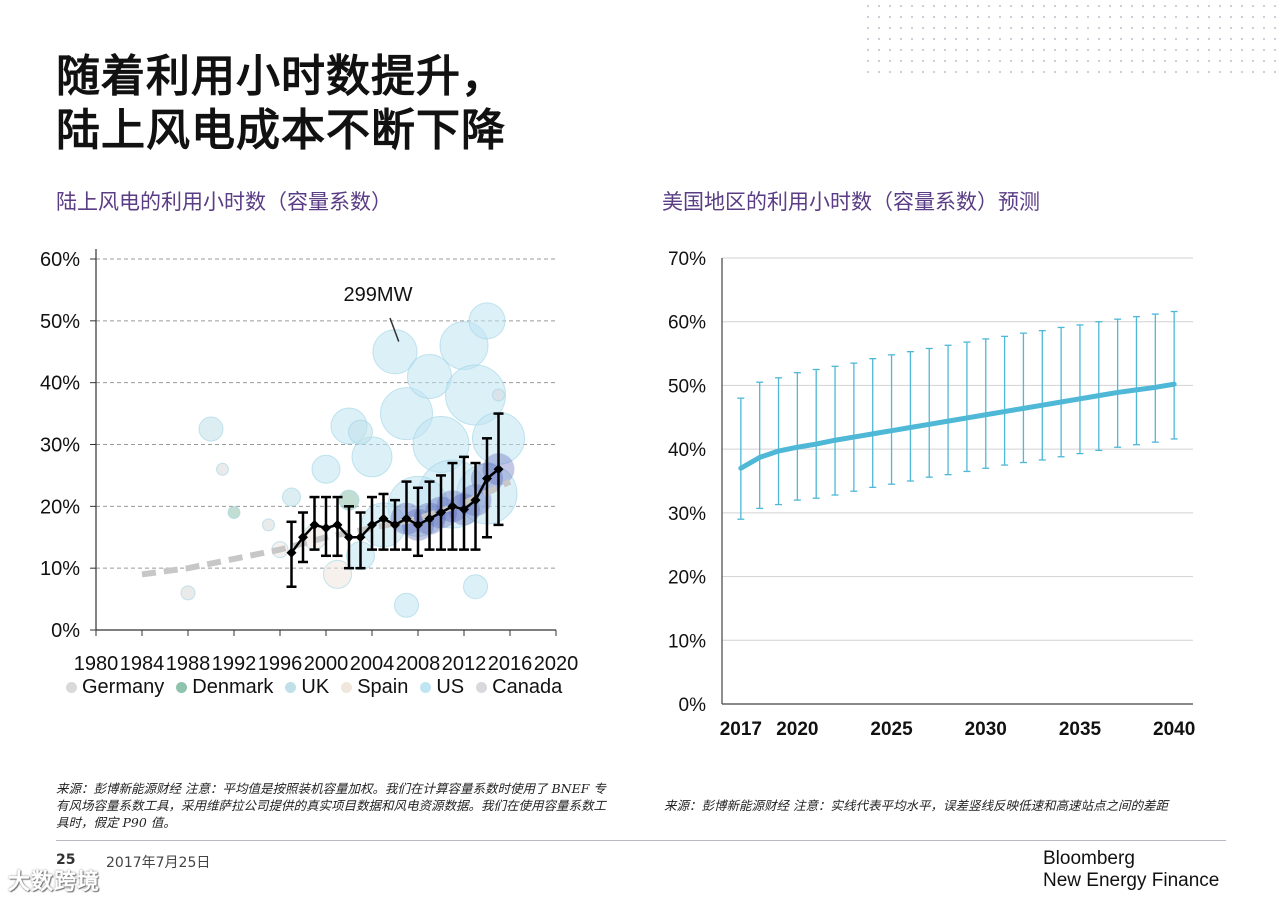 This screenshot has height=904, width=1280. What do you see at coordinates (337, 574) in the screenshot?
I see `bubble-spain` at bounding box center [337, 574].